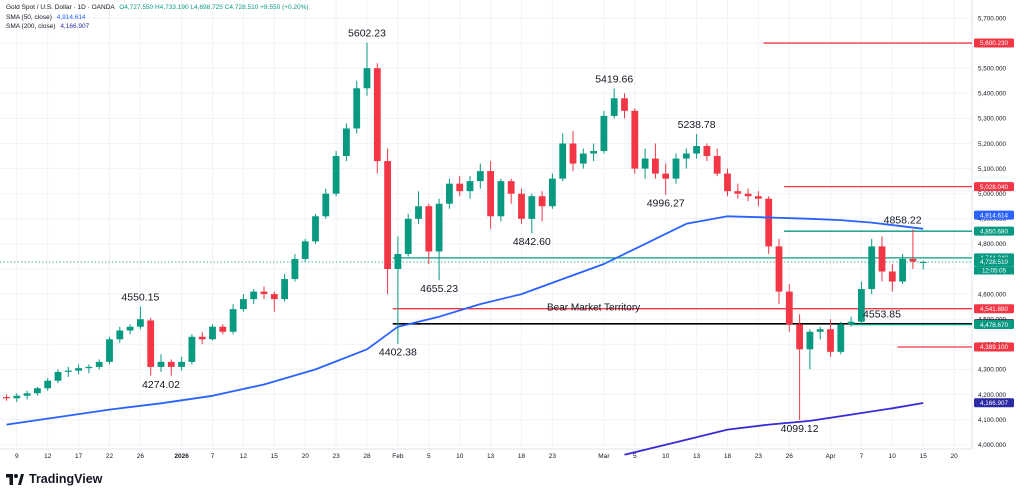 Image resolution: width=1024 pixels, height=497 pixels. Describe the element at coordinates (157, 27) in the screenshot. I see `sma200-legend: SMA (200, close) 4,166.907` at that location.